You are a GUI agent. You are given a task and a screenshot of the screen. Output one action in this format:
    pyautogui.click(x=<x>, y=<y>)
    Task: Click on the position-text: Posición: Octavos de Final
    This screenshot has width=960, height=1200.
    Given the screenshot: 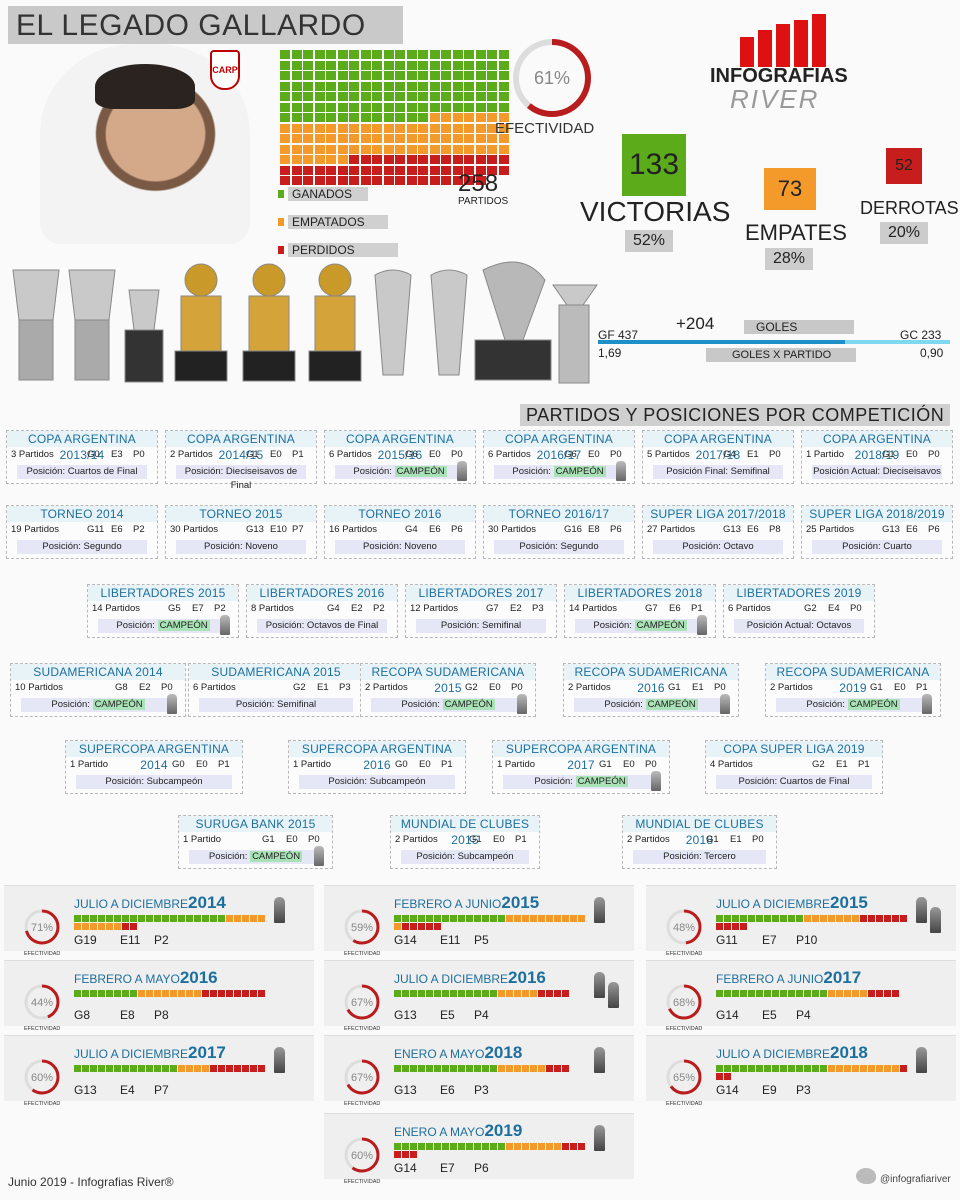 What is the action you would take?
    pyautogui.click(x=322, y=625)
    